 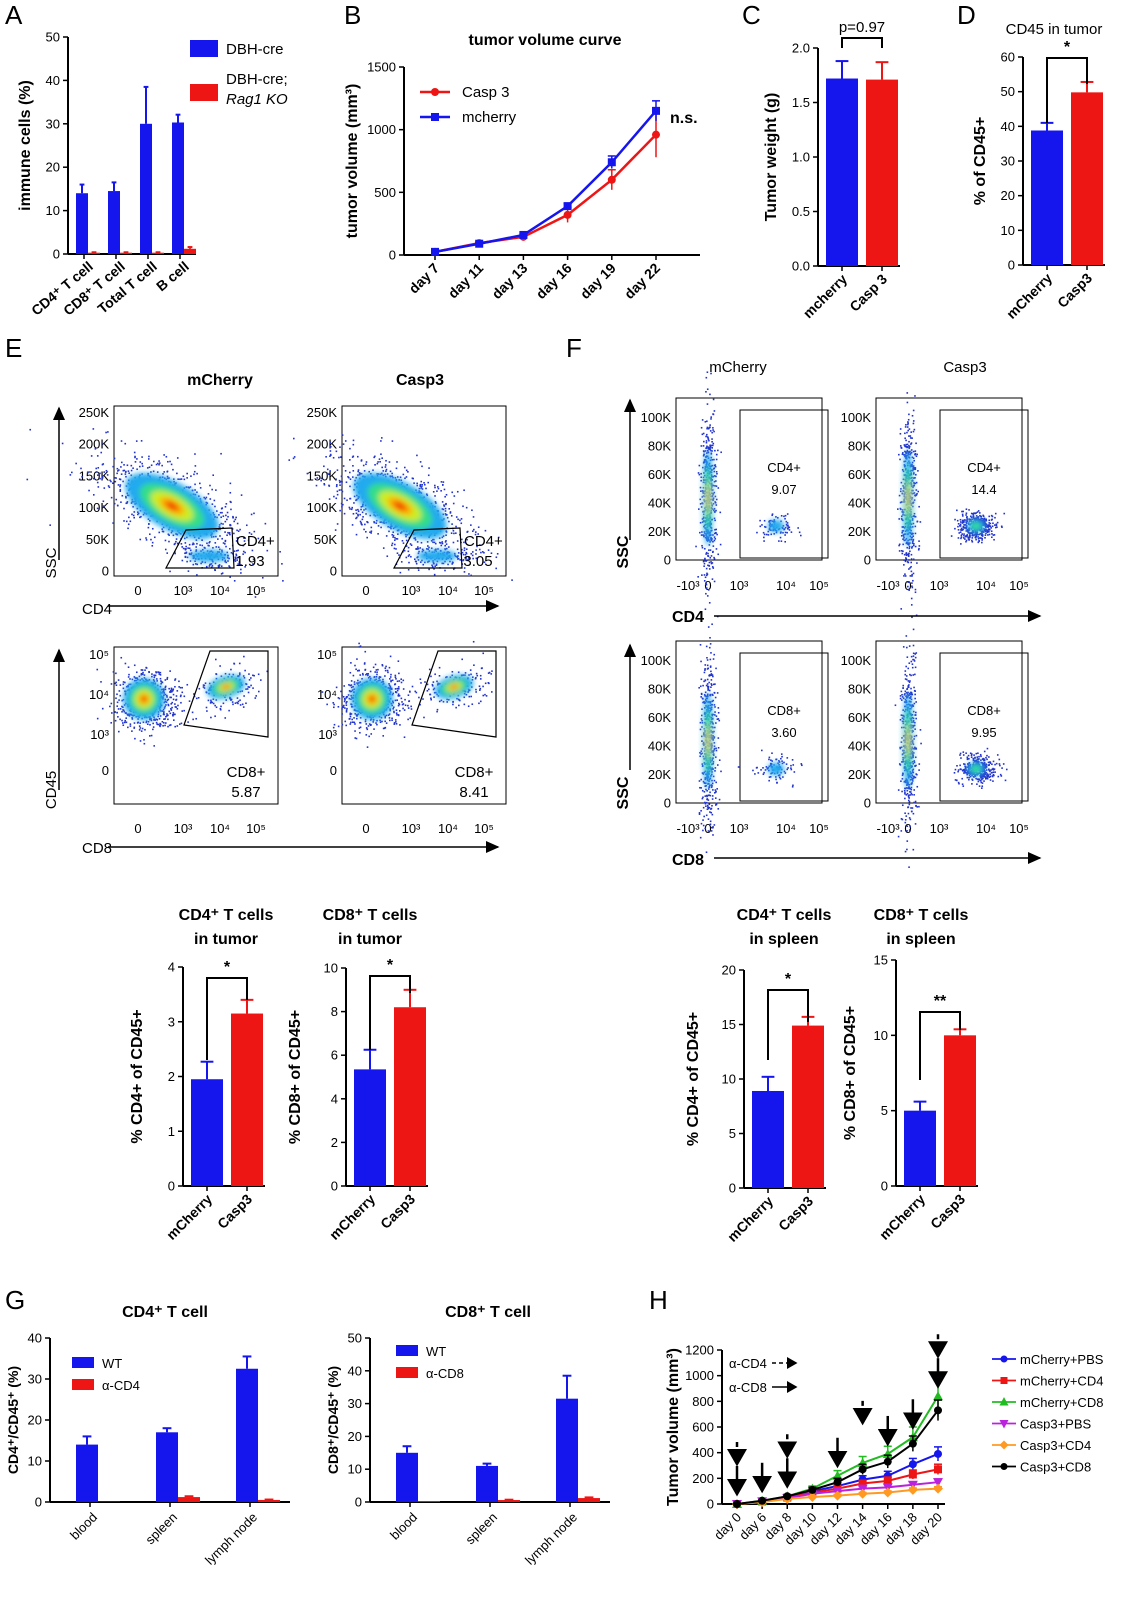 What do you see at coordinates (729, 970) in the screenshot?
I see `y-tick-label: 20` at bounding box center [729, 970].